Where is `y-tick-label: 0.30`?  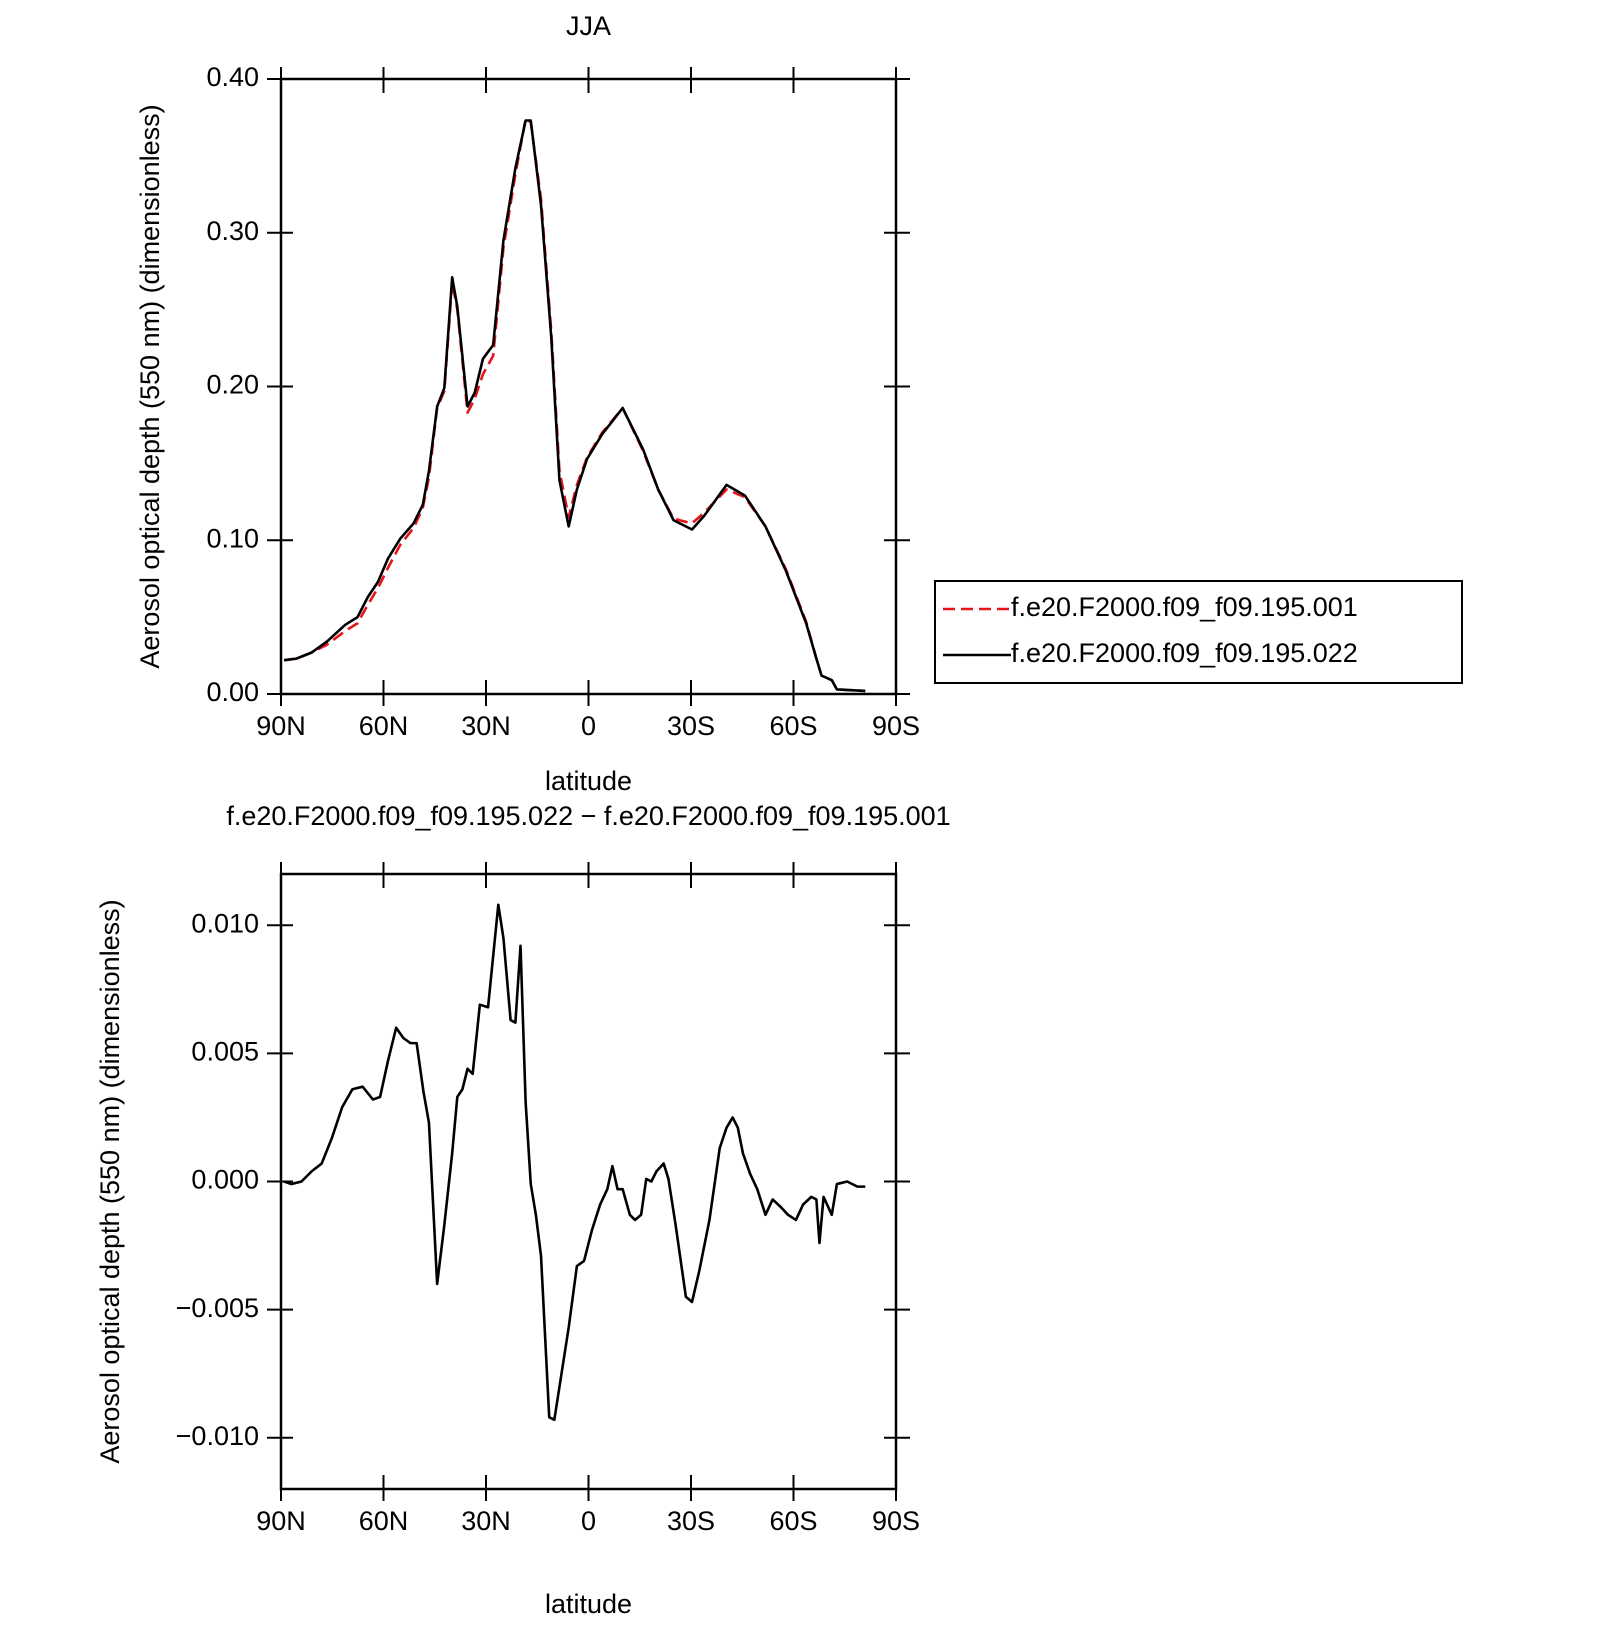
y-tick-label: 0.30 is located at coordinates (232, 231).